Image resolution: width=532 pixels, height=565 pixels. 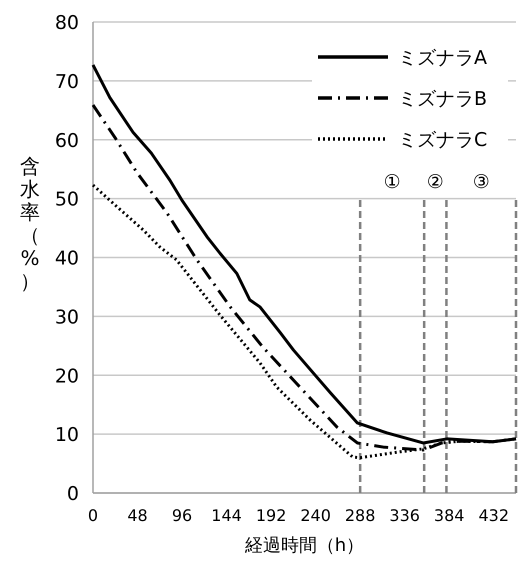 What do you see at coordinates (392, 182) in the screenshot?
I see `annotation: ①` at bounding box center [392, 182].